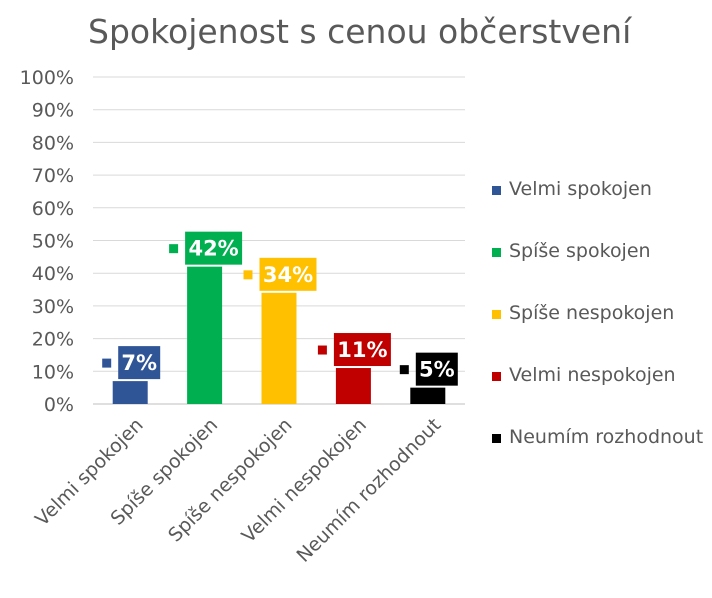 The width and height of the screenshot is (712, 598). Describe the element at coordinates (591, 313) in the screenshot. I see `legend-label: Spíše nespokojen` at that location.